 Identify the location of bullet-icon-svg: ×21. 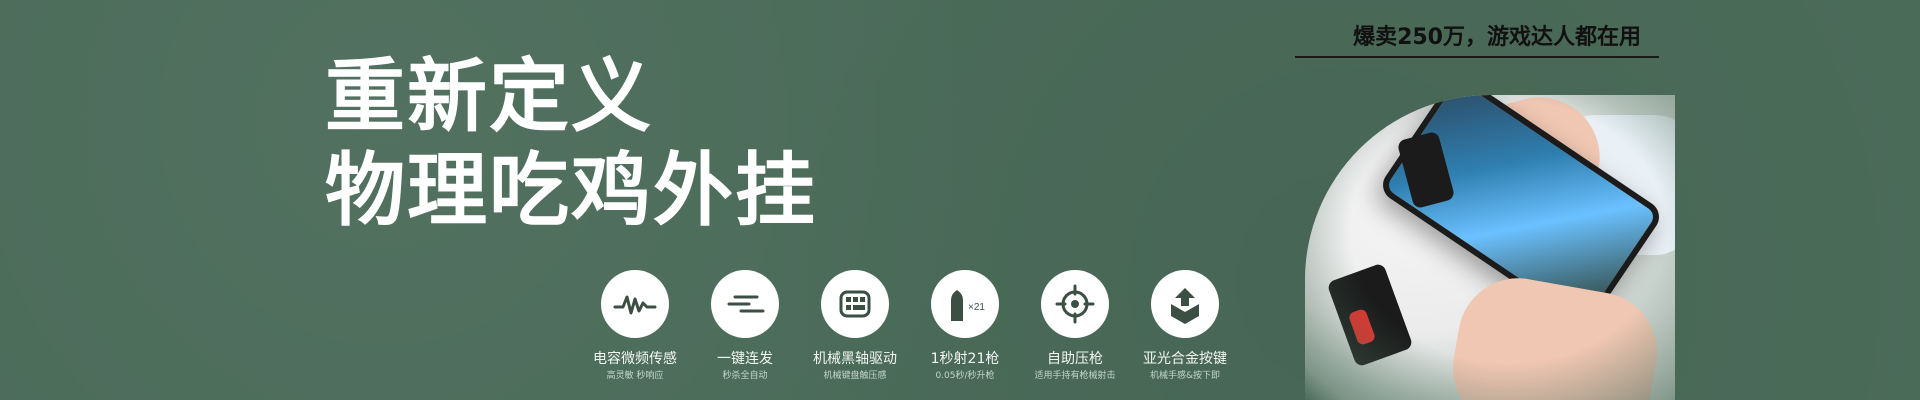
(968, 305).